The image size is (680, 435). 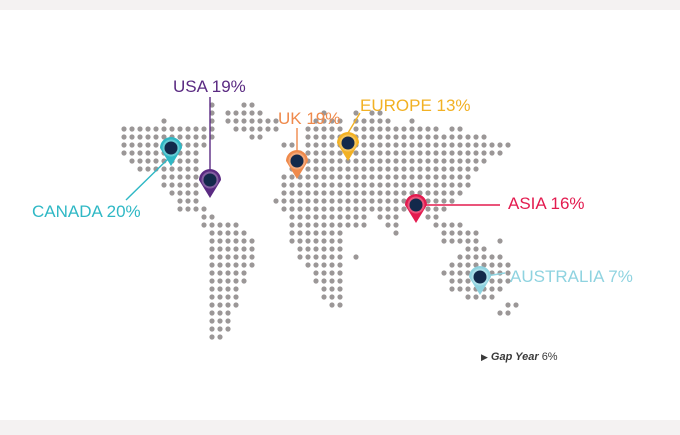 I want to click on australia-pin-icon, so click(x=480, y=280).